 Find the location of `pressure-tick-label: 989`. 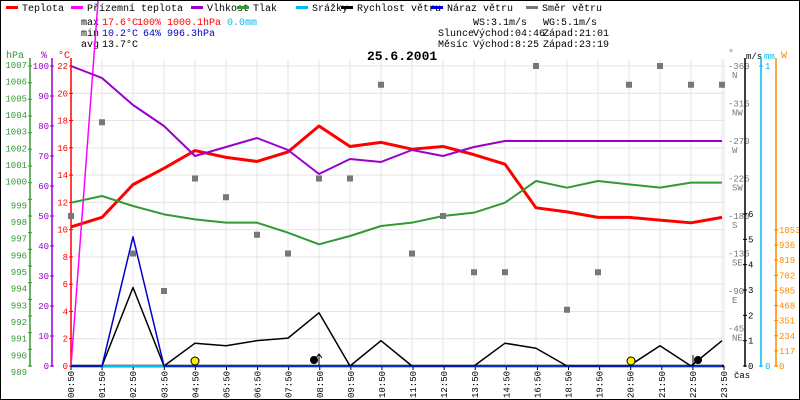

pressure-tick-label: 989 is located at coordinates (19, 373).